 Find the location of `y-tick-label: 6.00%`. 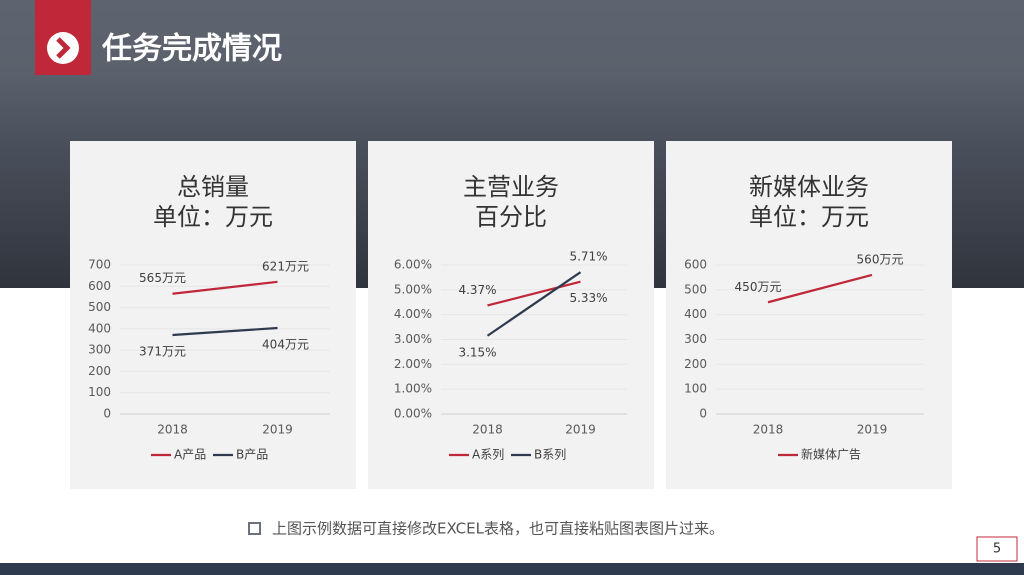

y-tick-label: 6.00% is located at coordinates (413, 265).